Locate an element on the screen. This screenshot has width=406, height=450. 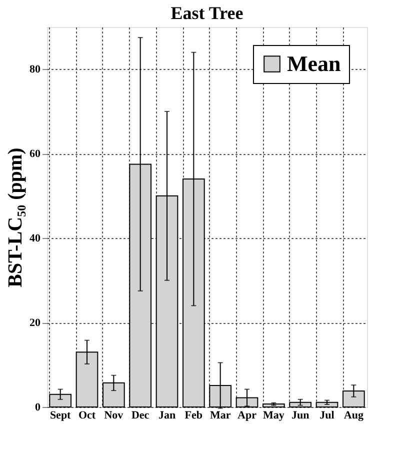
y-axis-title: BST-LC₅₀ (ppm) is located at coordinates (15, 218).